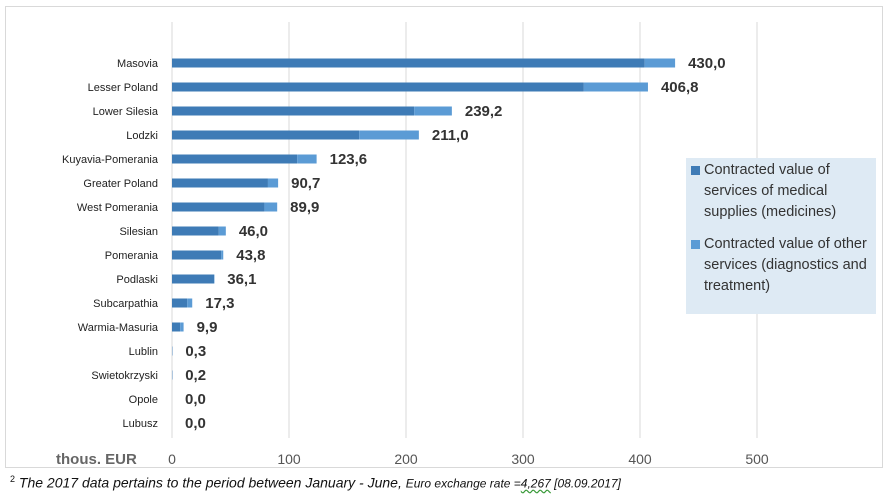 This screenshot has height=504, width=891. I want to click on data-label: 9,9, so click(207, 327).